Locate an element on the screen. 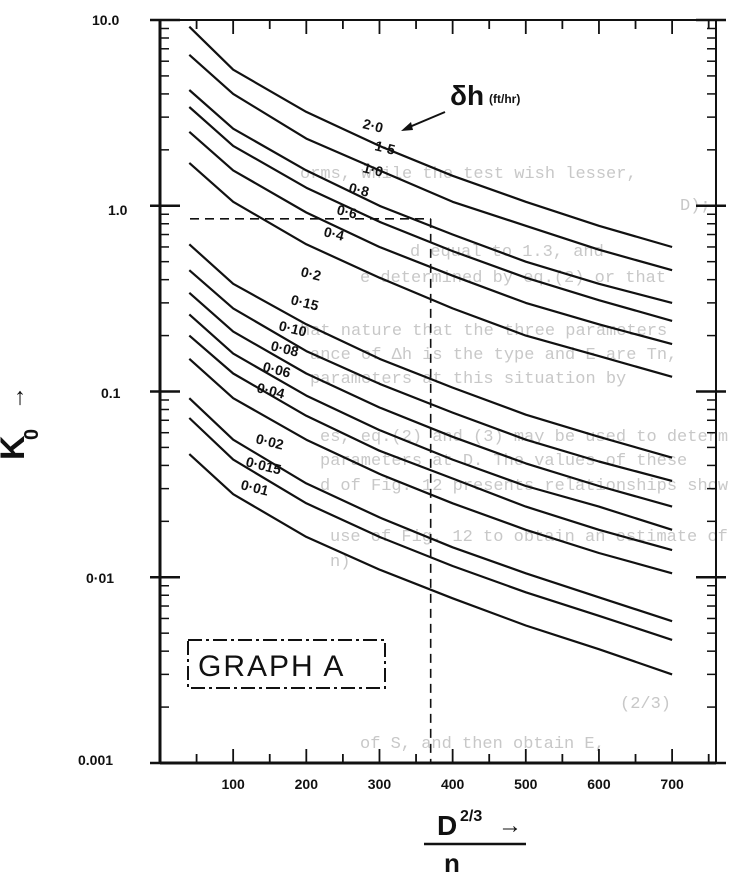 The width and height of the screenshot is (731, 879). y-tick-label: 1.0 is located at coordinates (118, 210).